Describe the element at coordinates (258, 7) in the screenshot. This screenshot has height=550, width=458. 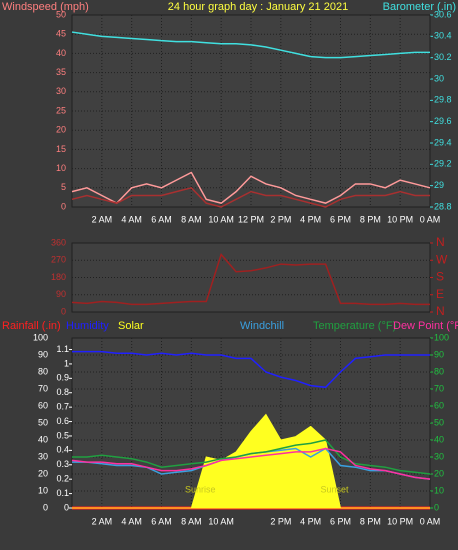
I see `chart-title: 24 hour graph day : January 21 2021` at that location.